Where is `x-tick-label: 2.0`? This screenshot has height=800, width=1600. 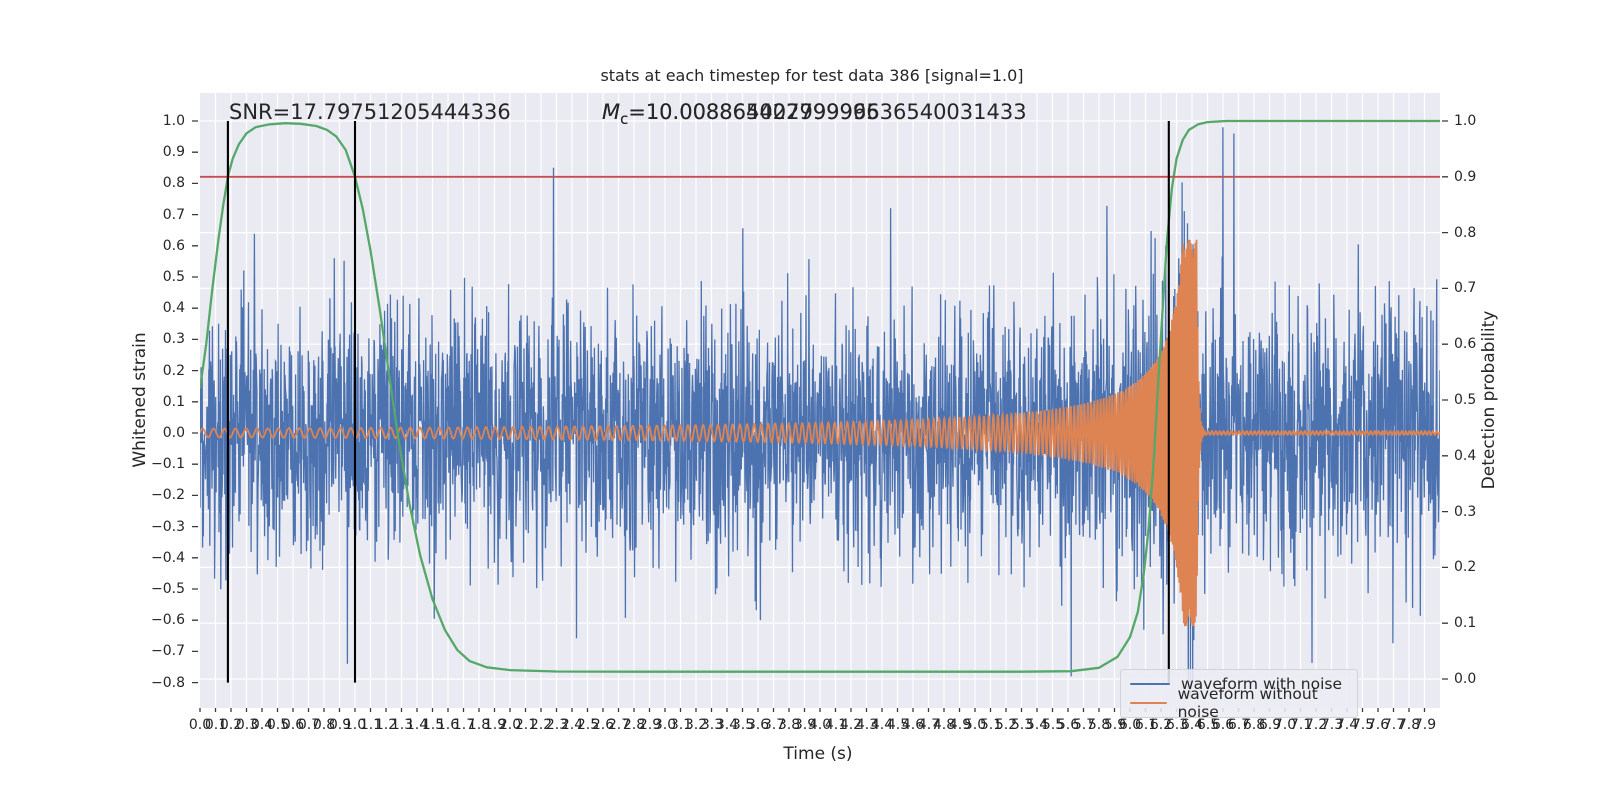
x-tick-label: 2.0 is located at coordinates (510, 725).